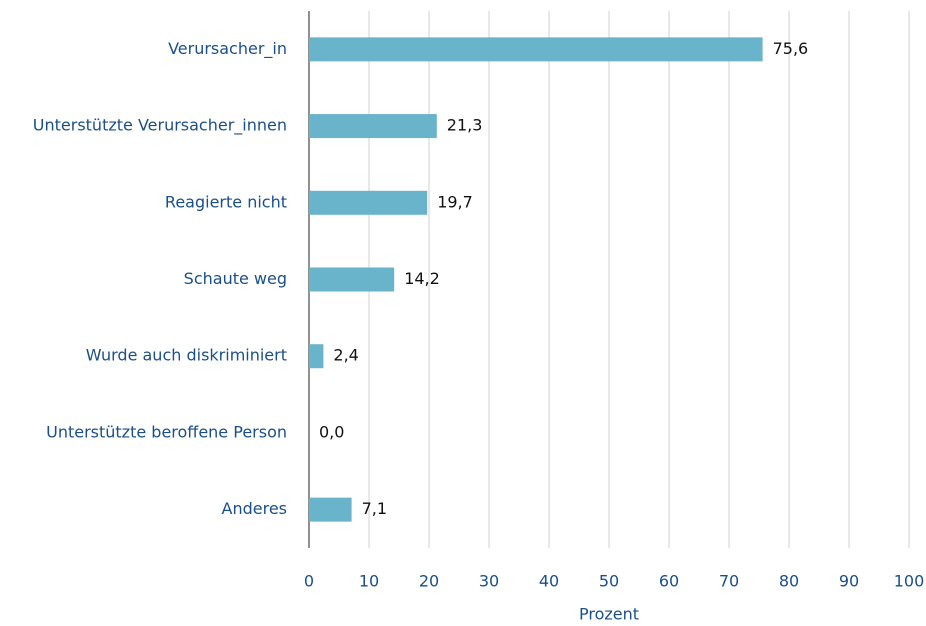  I want to click on data-label: 21,3, so click(465, 125).